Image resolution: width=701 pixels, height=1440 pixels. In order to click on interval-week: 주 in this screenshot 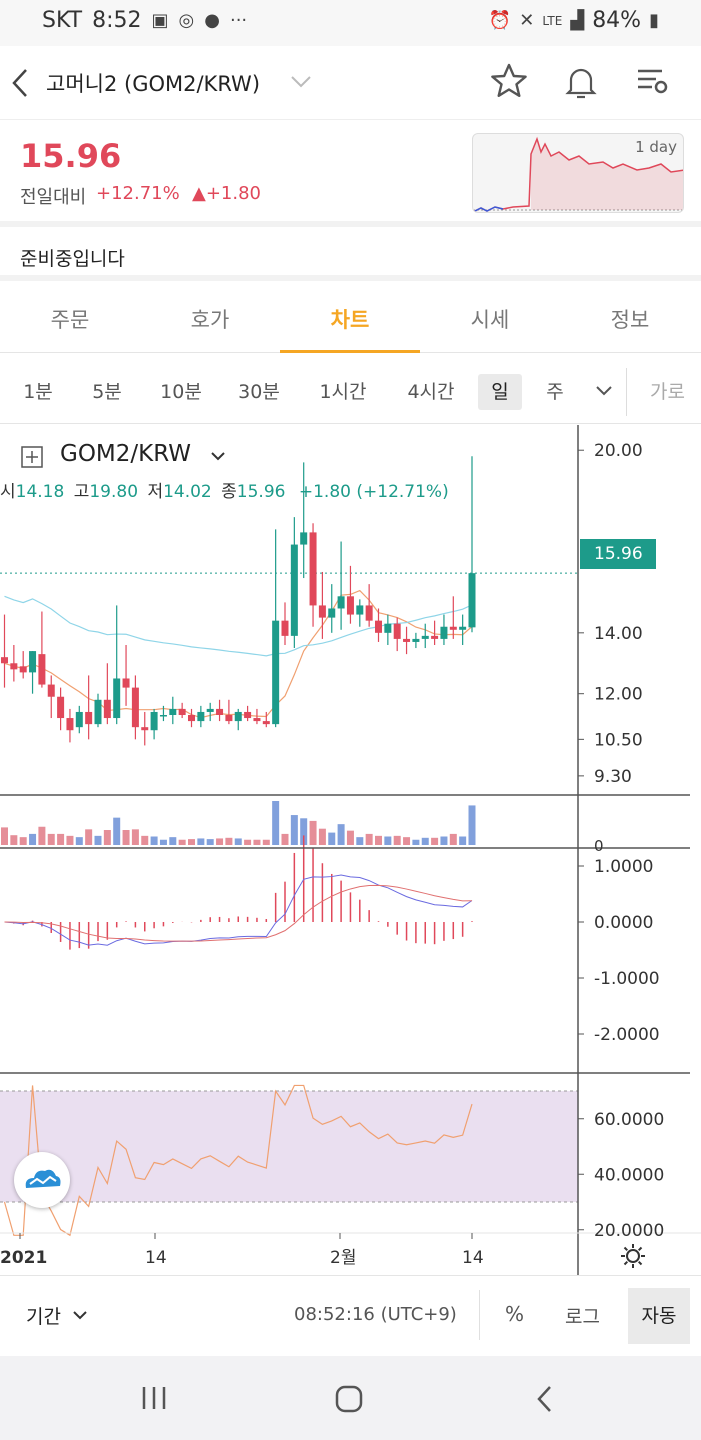, I will do `click(555, 392)`.